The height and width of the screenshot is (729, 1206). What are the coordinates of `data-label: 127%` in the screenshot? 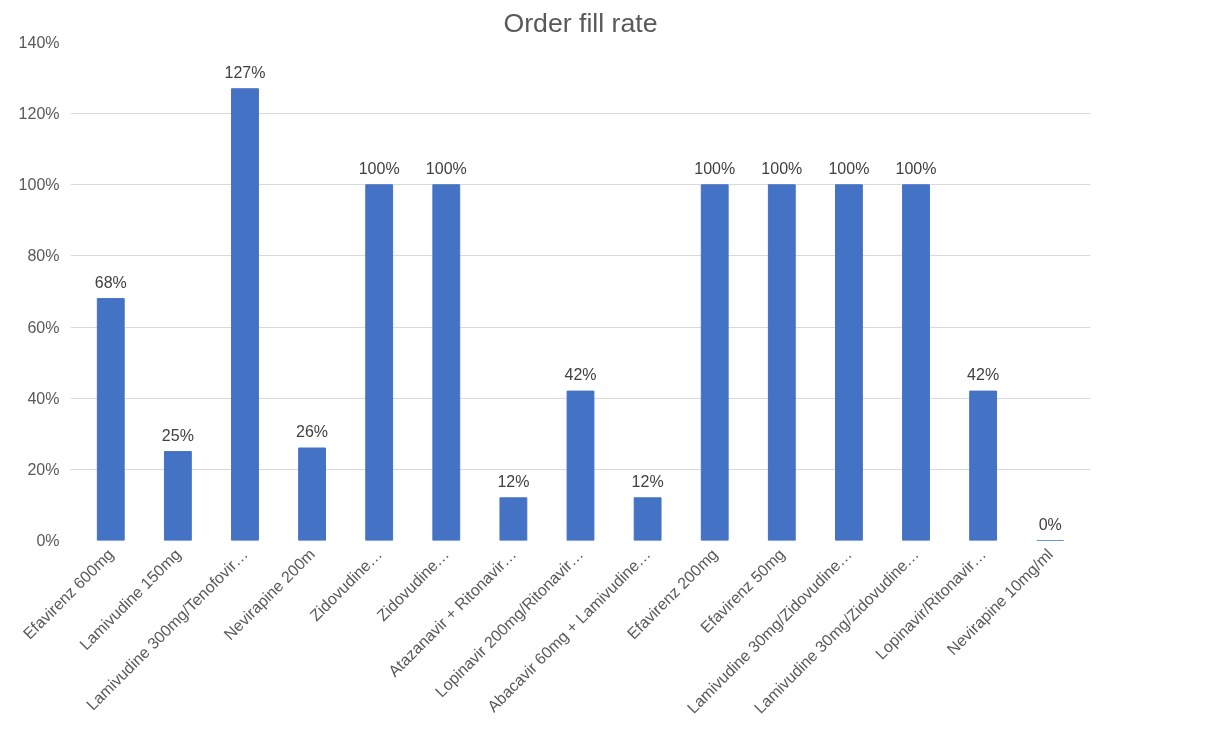 It's located at (245, 72).